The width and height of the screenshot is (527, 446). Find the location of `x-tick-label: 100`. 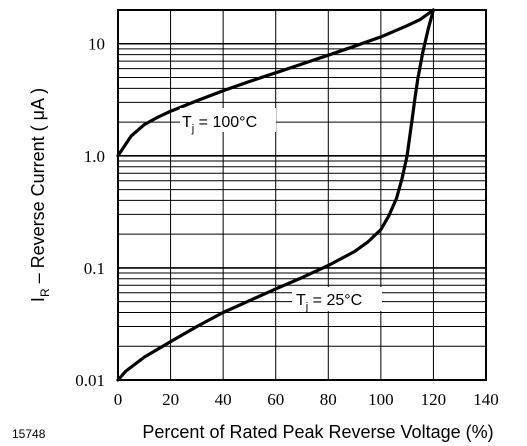

x-tick-label: 100 is located at coordinates (381, 399).